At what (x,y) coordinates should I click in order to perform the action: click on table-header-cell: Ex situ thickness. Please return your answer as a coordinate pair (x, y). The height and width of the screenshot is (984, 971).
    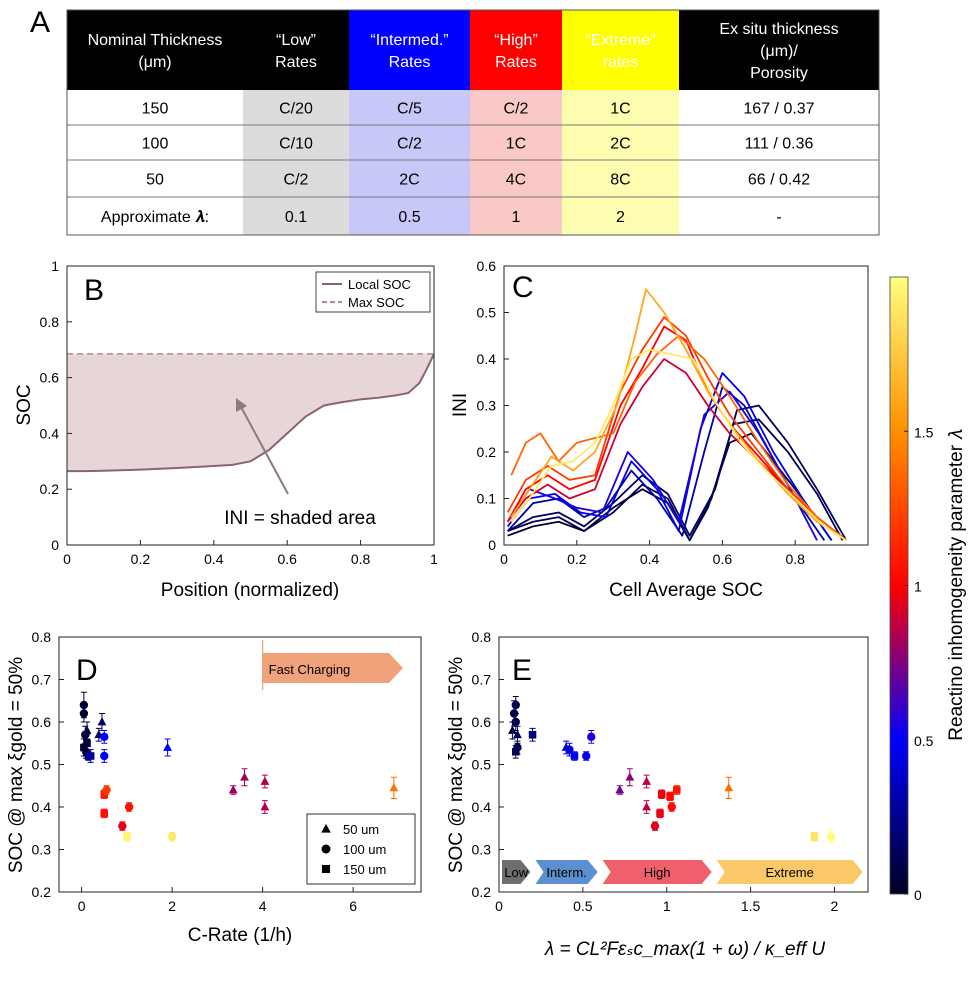
    Looking at the image, I should click on (778, 29).